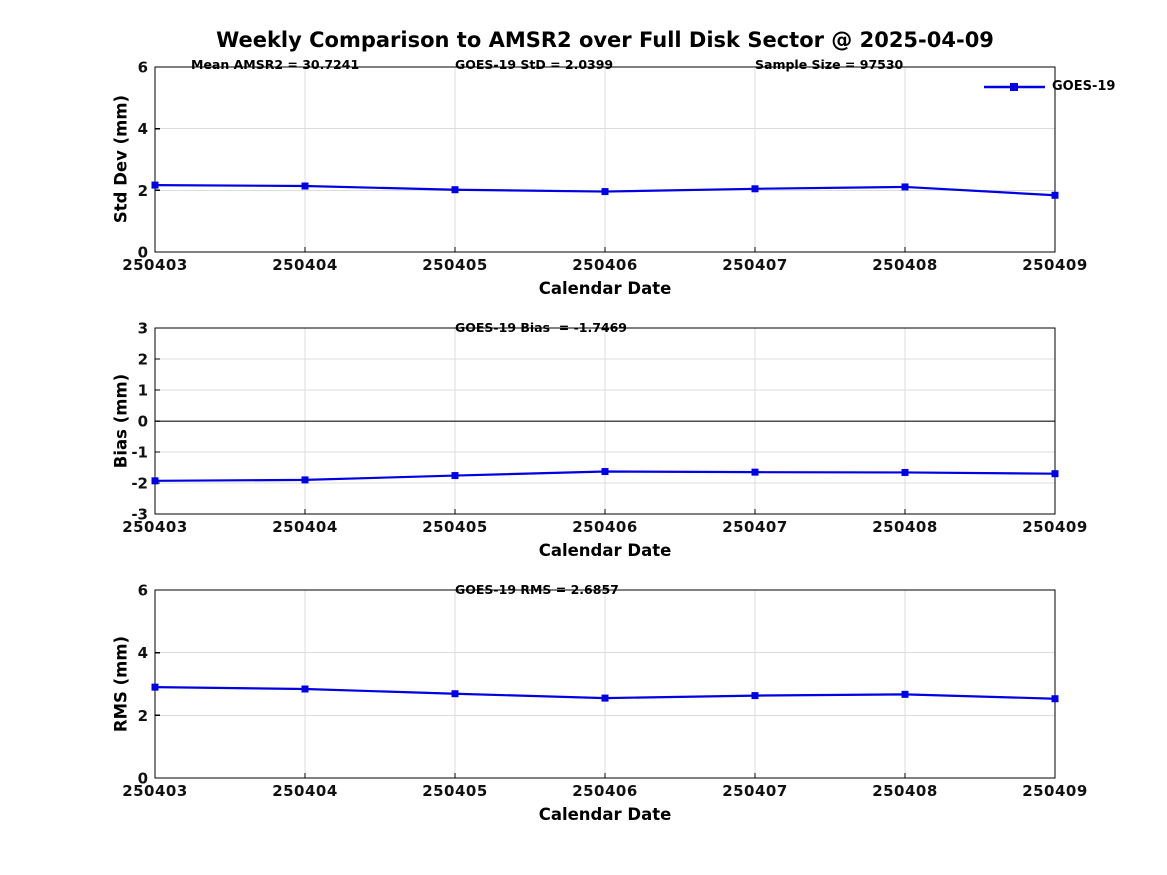 The image size is (1167, 875). Describe the element at coordinates (143, 391) in the screenshot. I see `y-tick-label: 1` at that location.